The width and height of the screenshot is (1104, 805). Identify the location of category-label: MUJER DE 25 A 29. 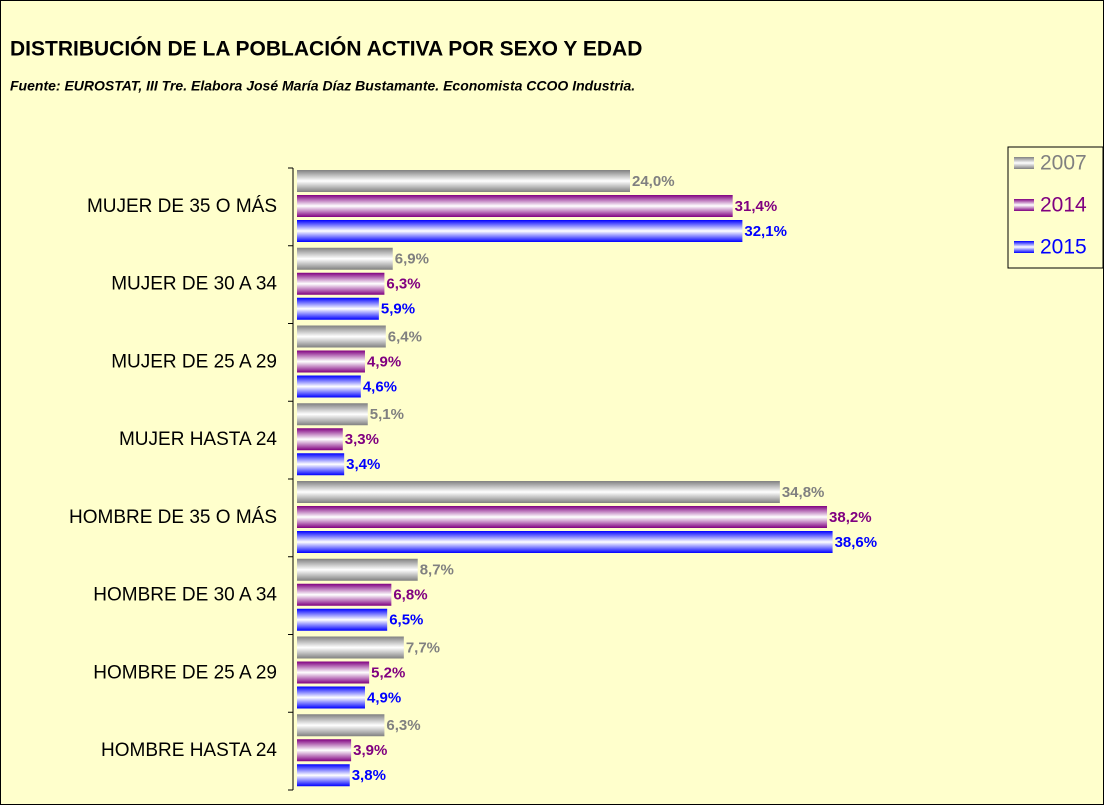
(194, 361).